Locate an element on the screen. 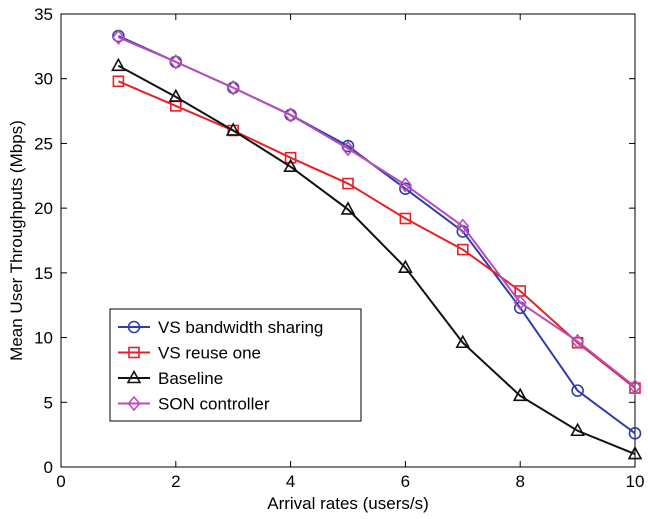 This screenshot has height=519, width=648. y-tick-label: 20 is located at coordinates (43, 208).